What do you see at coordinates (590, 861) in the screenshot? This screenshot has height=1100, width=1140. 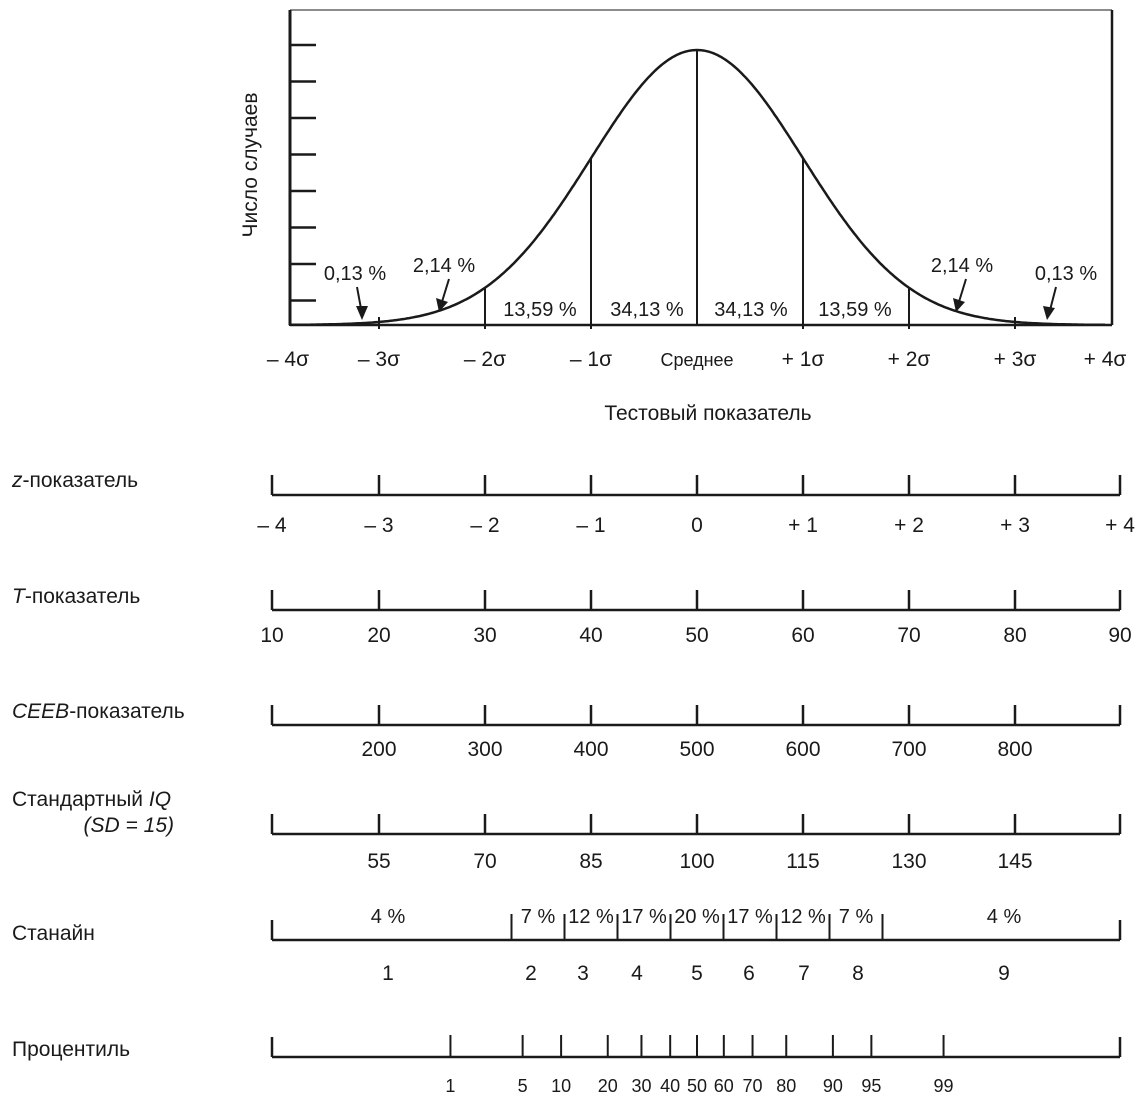 I see `scale-value: 85` at bounding box center [590, 861].